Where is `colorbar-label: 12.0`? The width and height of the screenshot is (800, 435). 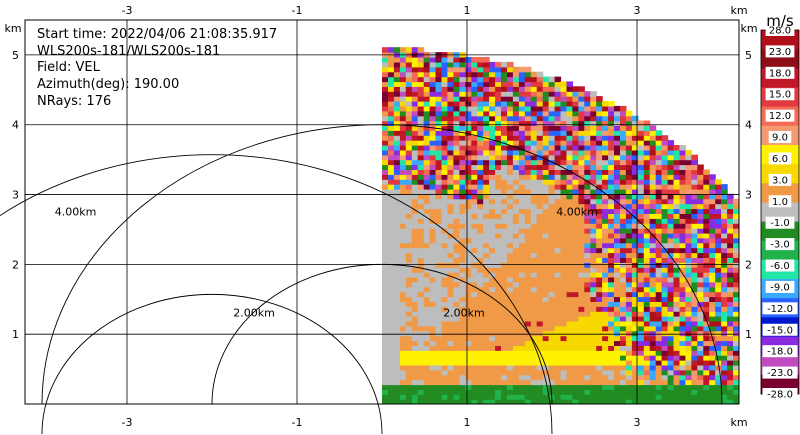
colorbar-label: 12.0 is located at coordinates (780, 115).